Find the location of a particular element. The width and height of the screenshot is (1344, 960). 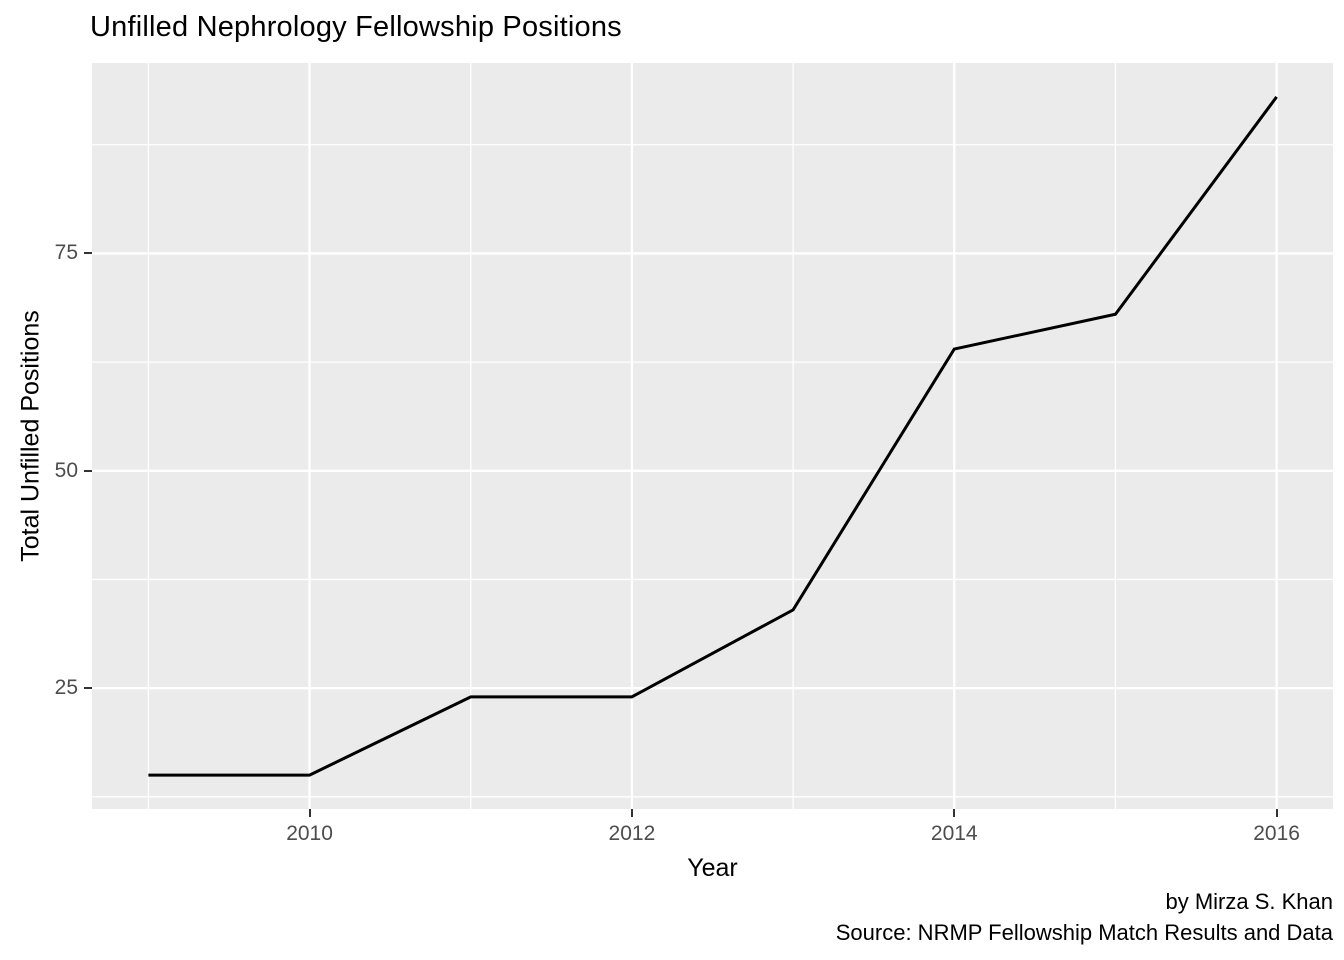

caption-author: by Mirza S. Khan is located at coordinates (1249, 901).